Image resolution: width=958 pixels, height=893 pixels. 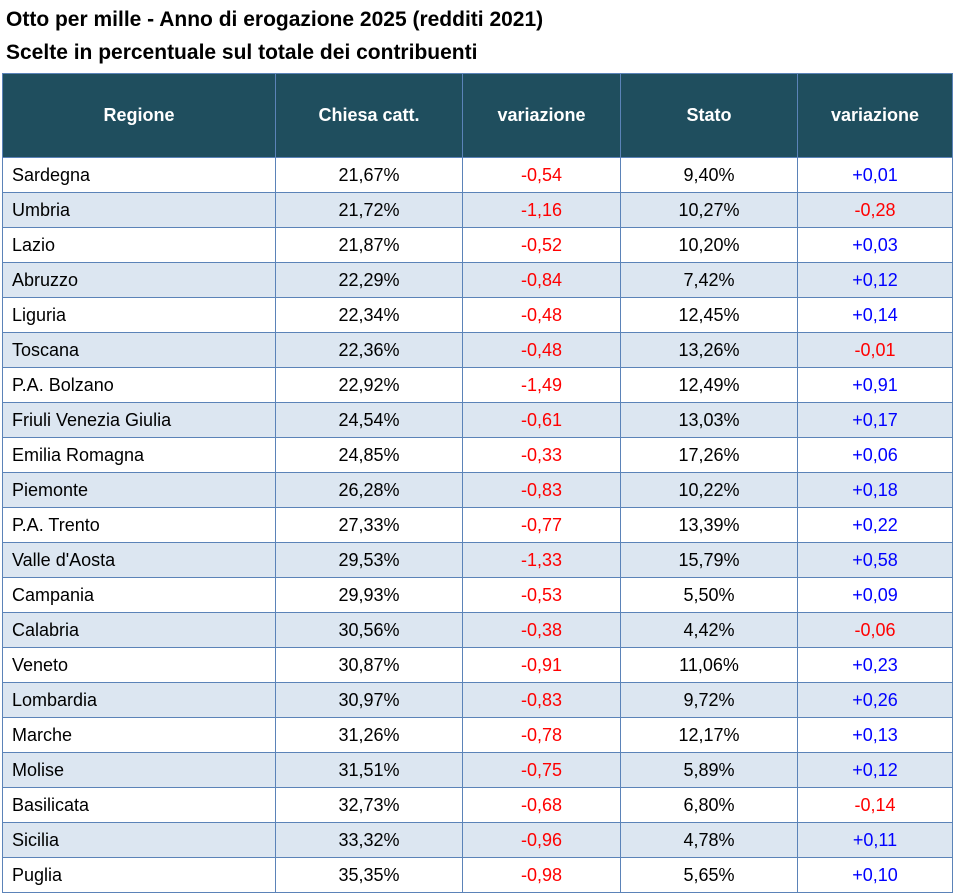 I want to click on table-row: Molise 31,51% -0,75 5,89% +0,12, so click(x=477, y=770).